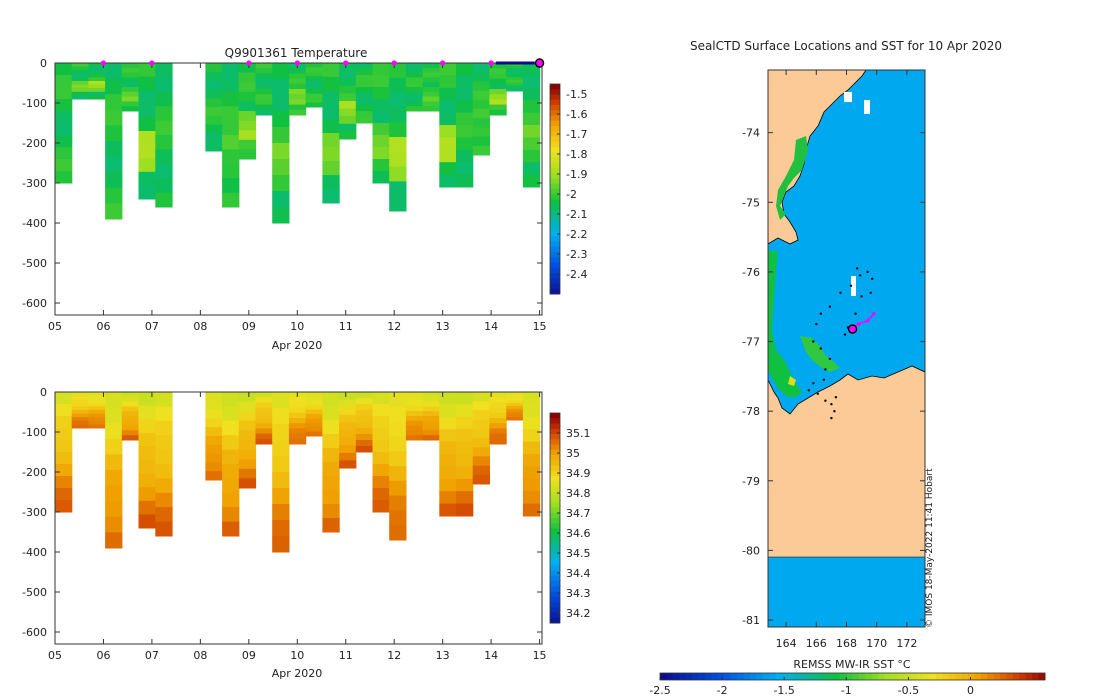 The image size is (1100, 700). I want to click on colorbar-frame, so click(555, 518).